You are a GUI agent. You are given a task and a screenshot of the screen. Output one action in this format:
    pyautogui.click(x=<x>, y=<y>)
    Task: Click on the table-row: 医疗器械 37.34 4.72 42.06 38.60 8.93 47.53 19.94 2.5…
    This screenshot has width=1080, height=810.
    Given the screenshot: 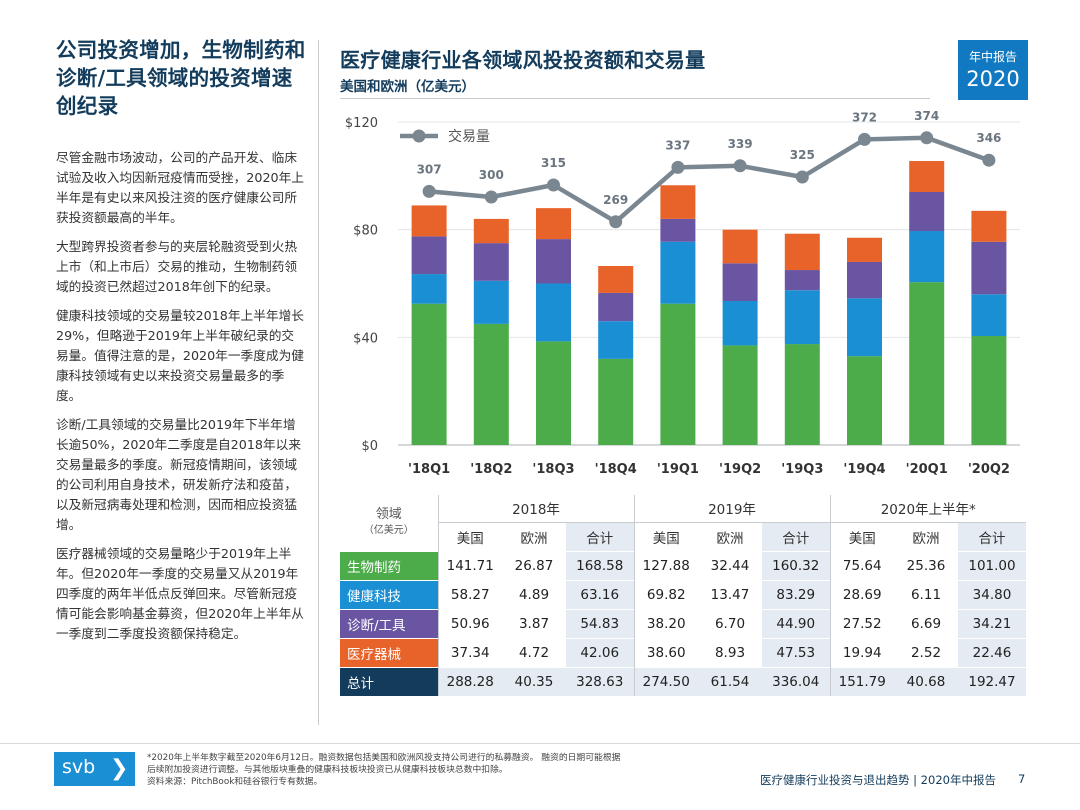 What is the action you would take?
    pyautogui.click(x=683, y=652)
    